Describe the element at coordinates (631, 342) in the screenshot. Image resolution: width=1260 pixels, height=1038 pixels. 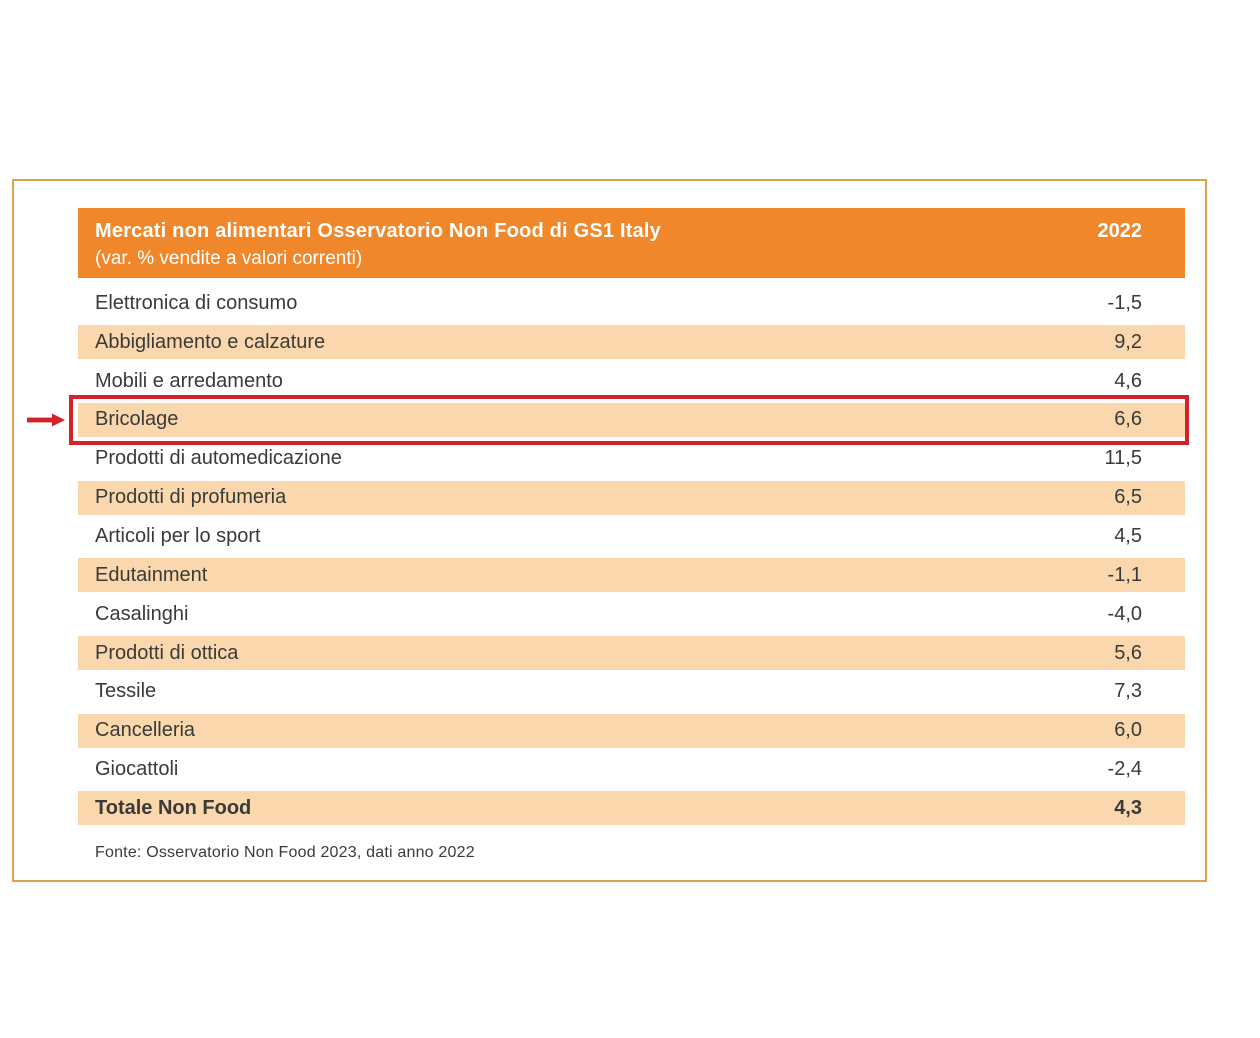
I see `table-row: Abbigliamento e calzature 9,2` at that location.